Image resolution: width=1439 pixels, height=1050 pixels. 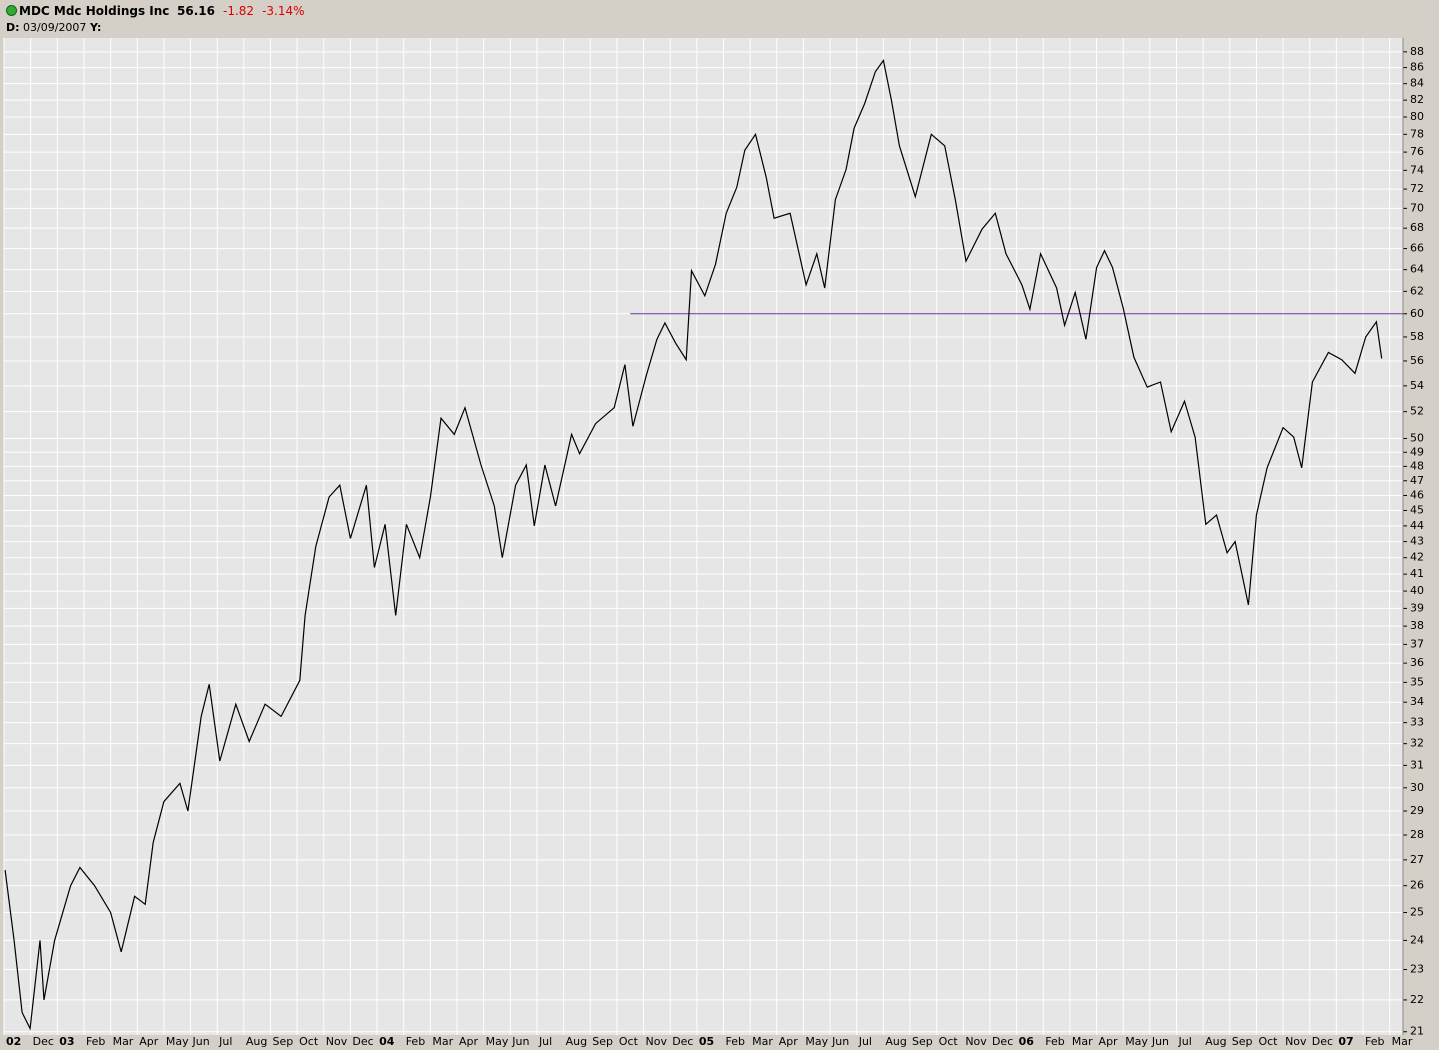 What do you see at coordinates (1417, 188) in the screenshot?
I see `y-tick-label: 72` at bounding box center [1417, 188].